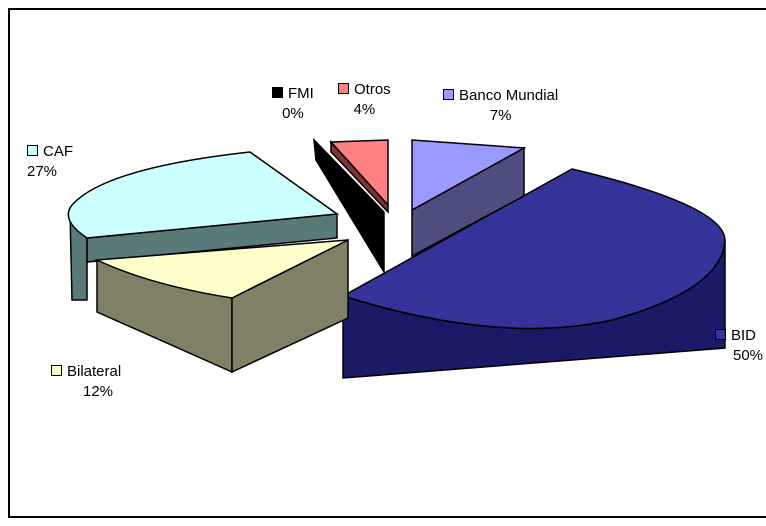 The image size is (766, 526). I want to click on label-banco-mundial-name: Banco Mundial, so click(509, 95).